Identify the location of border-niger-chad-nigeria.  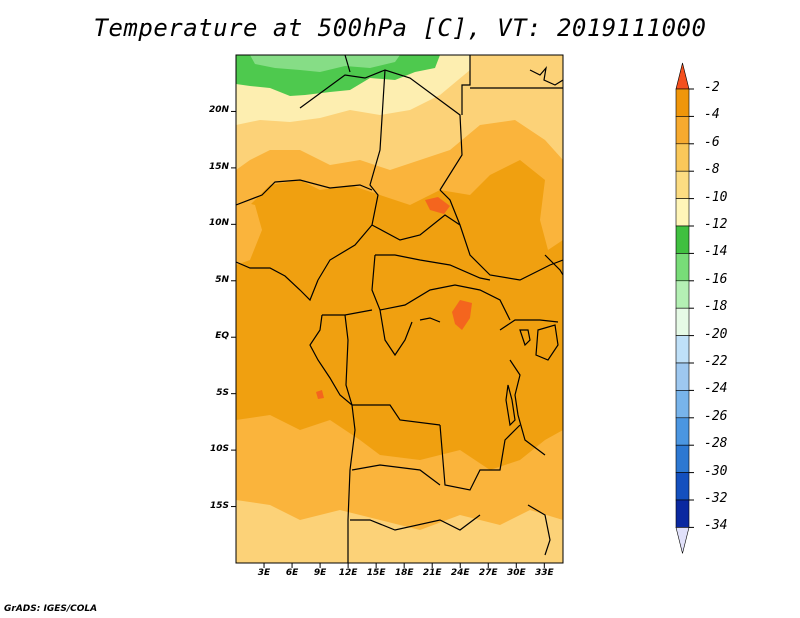
(351, 175).